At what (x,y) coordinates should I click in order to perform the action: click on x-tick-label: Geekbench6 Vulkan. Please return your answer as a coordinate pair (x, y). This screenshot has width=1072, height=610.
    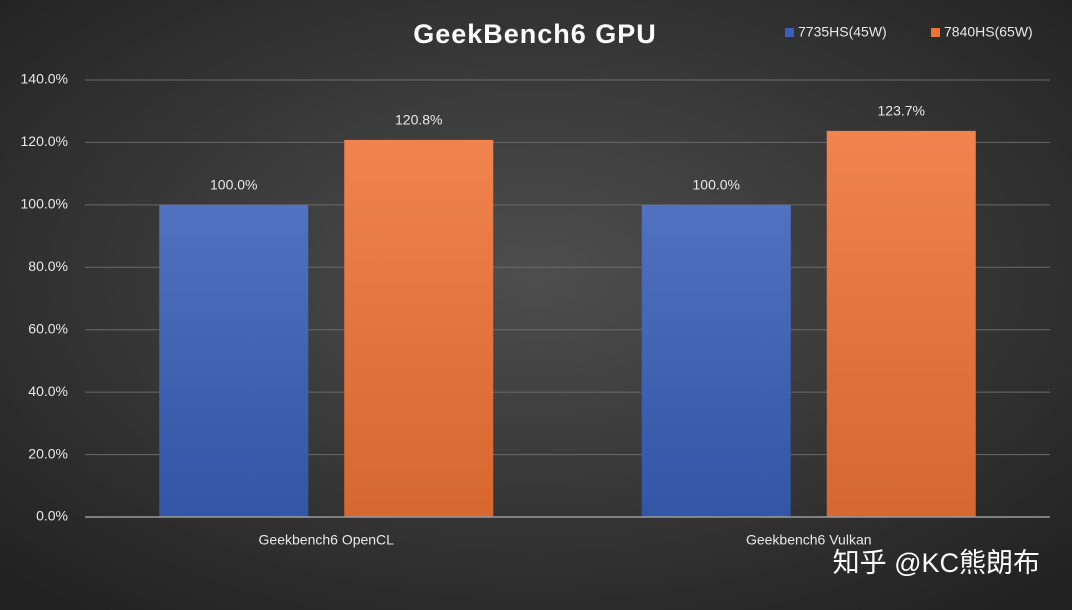
    Looking at the image, I should click on (809, 540).